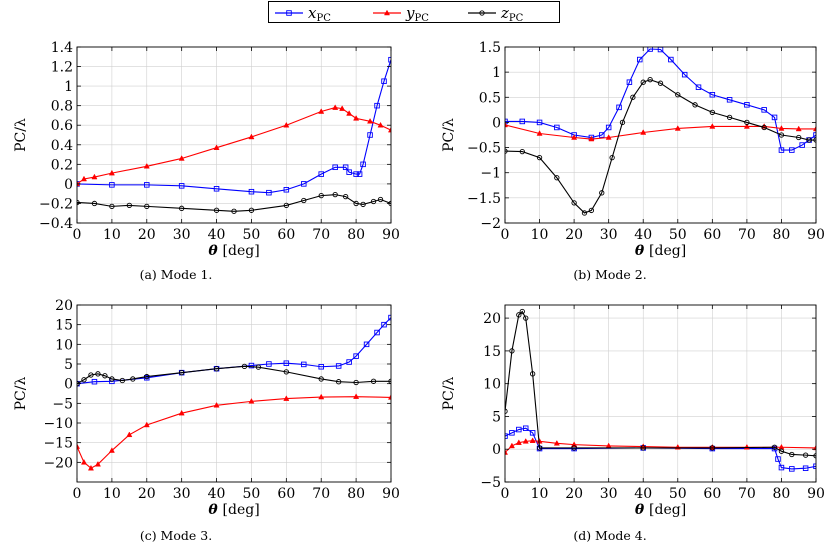 The height and width of the screenshot is (544, 830). What do you see at coordinates (609, 494) in the screenshot?
I see `x-tick-label: 30` at bounding box center [609, 494].